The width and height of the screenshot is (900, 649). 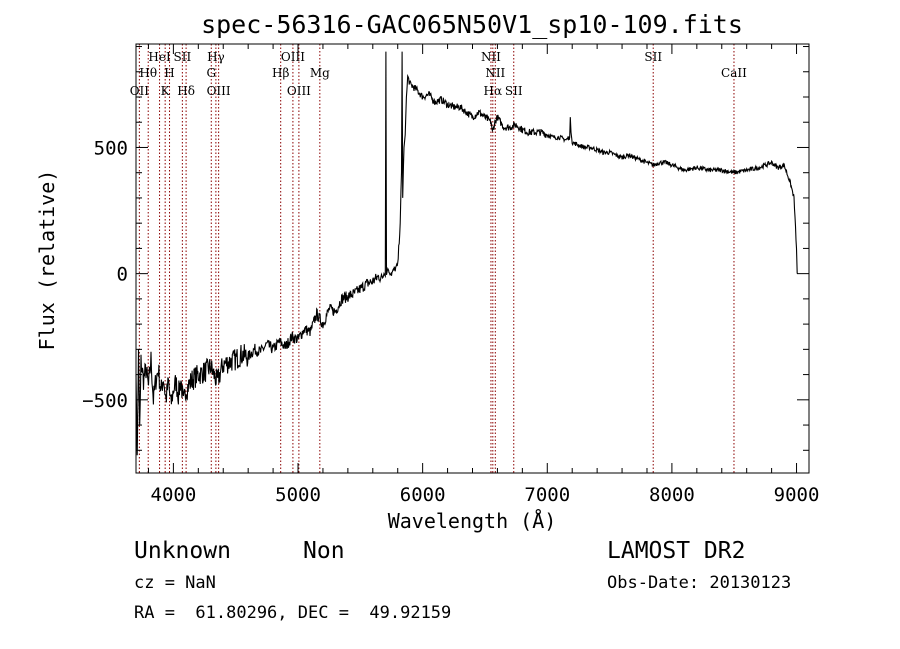 What do you see at coordinates (472, 521) in the screenshot?
I see `x-axis-label: Wavelength (Å)` at bounding box center [472, 521].